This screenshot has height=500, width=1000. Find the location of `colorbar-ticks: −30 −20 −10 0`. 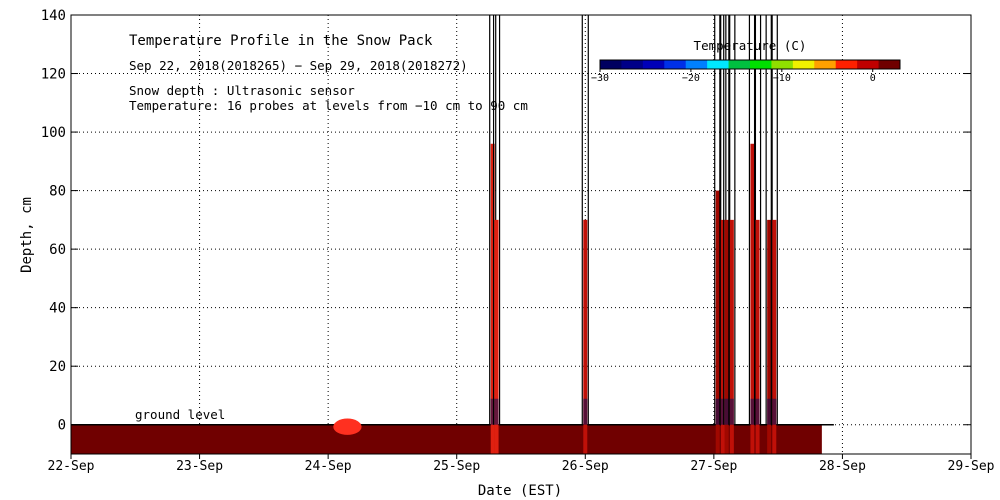

colorbar-ticks: −30 −20 −10 0 is located at coordinates (733, 76).